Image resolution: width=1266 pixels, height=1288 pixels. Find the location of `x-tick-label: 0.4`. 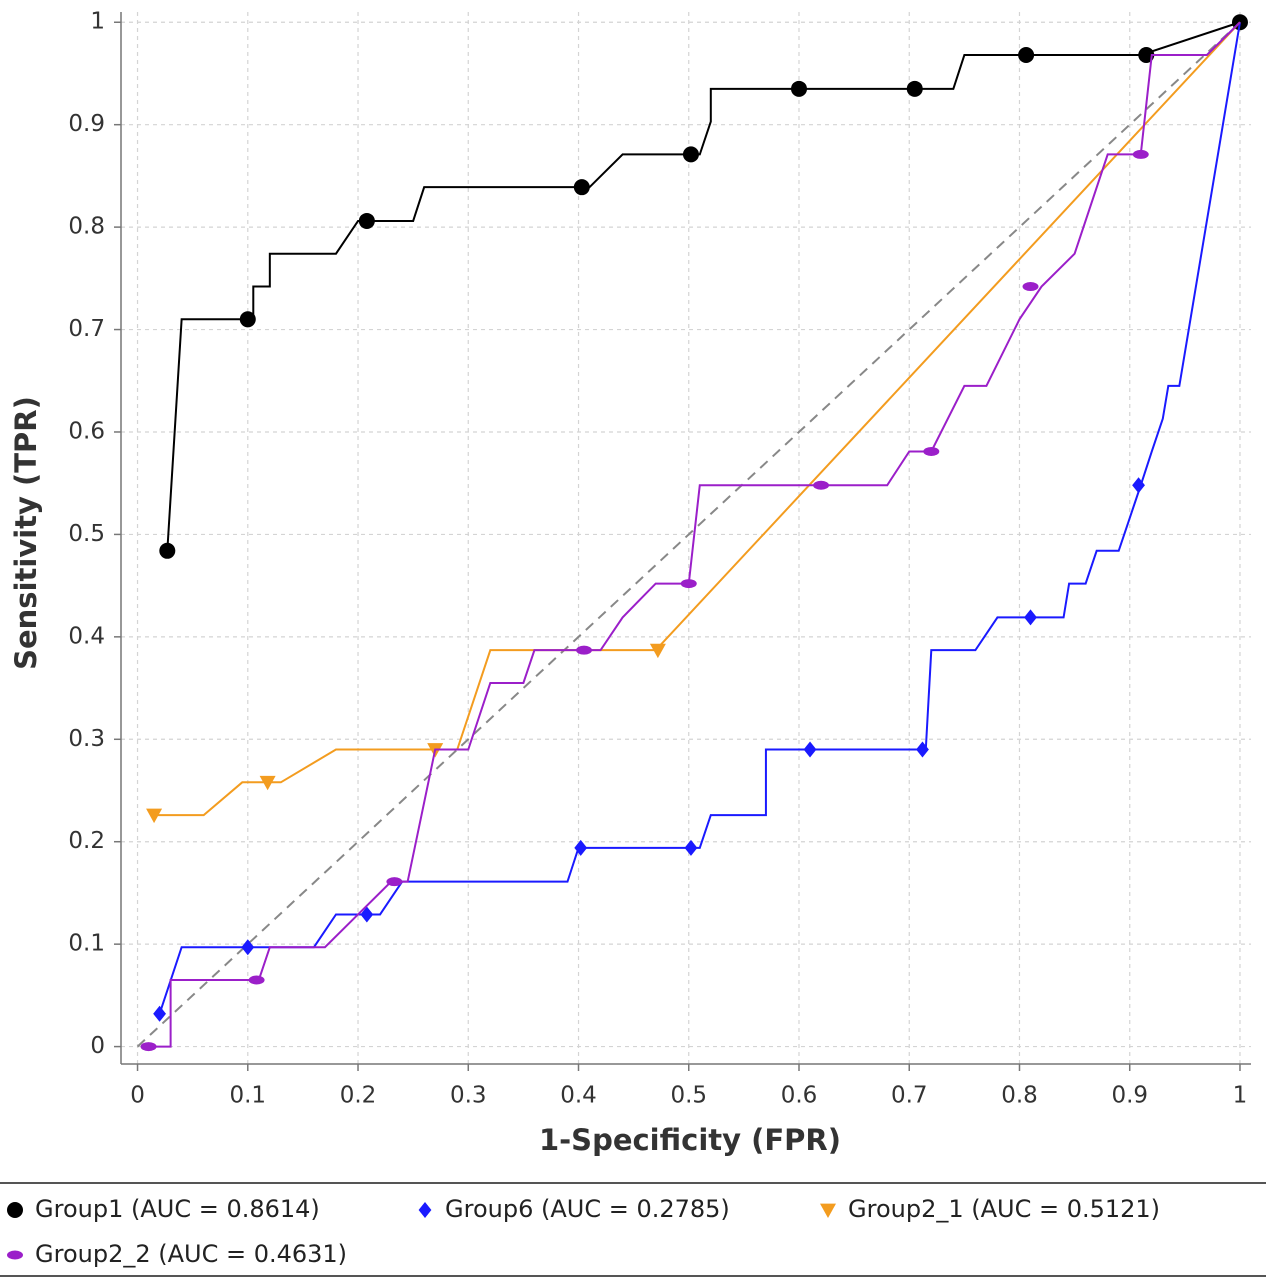

x-tick-label: 0.4 is located at coordinates (578, 1096).